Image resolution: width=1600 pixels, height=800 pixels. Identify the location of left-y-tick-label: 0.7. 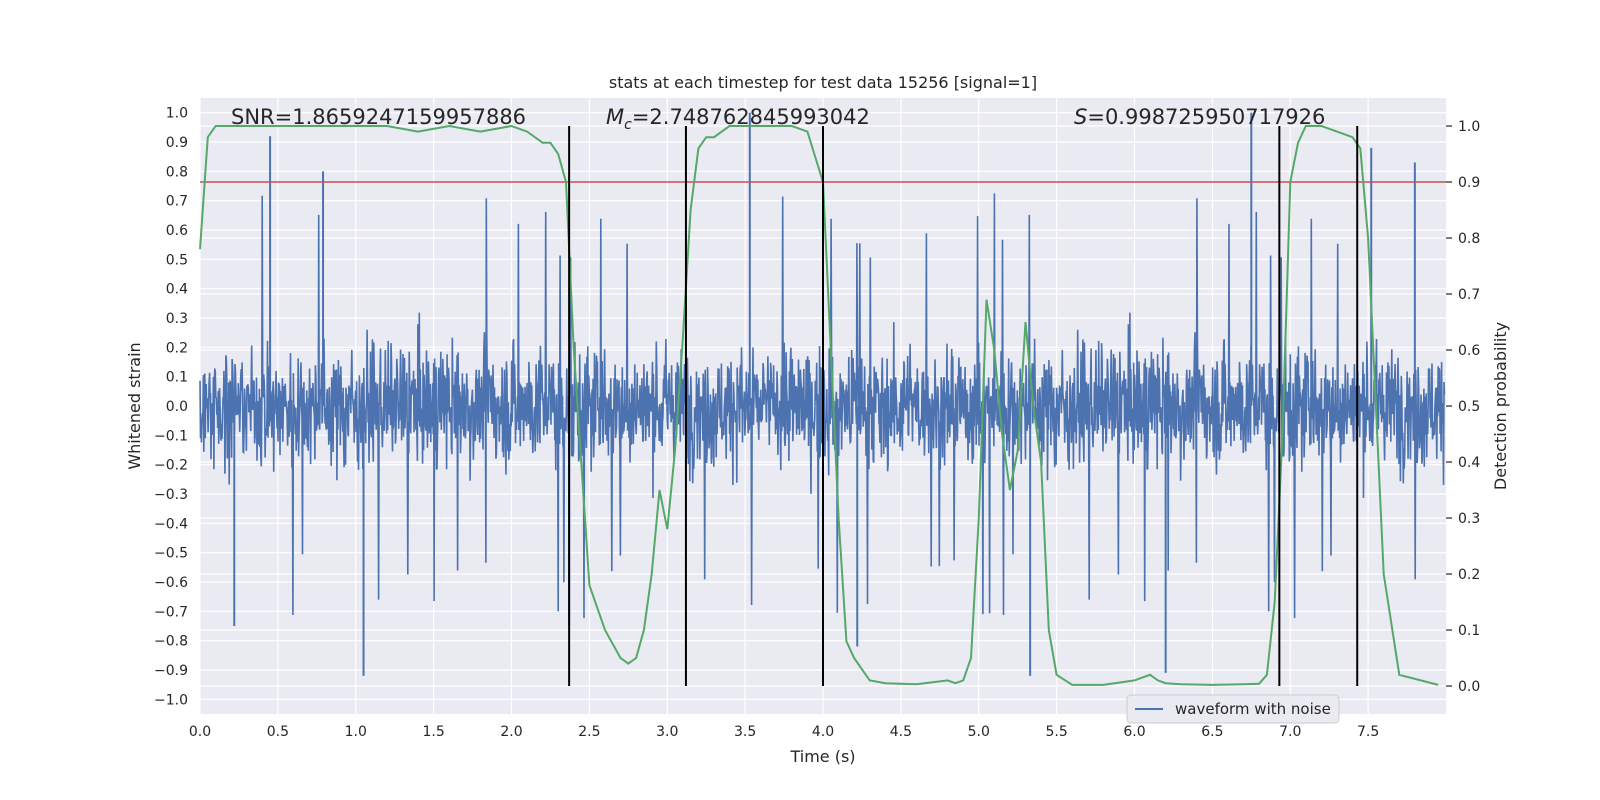
(177, 202).